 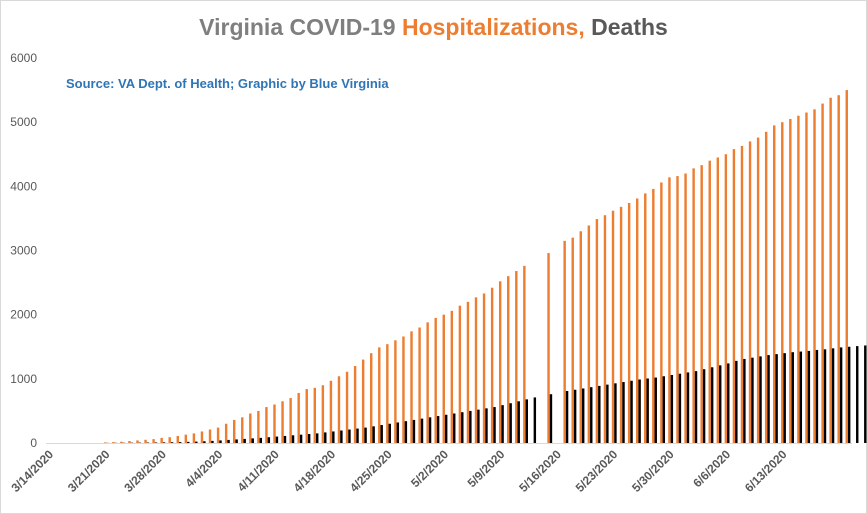 What do you see at coordinates (429, 468) in the screenshot?
I see `x-tick-label: 5/2/2020` at bounding box center [429, 468].